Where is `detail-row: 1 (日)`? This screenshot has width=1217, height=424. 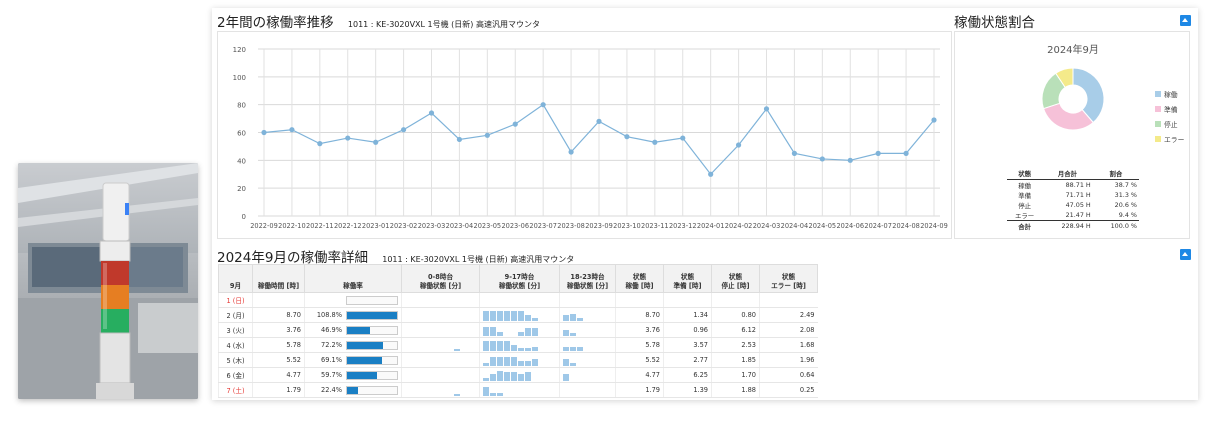
detail-row: 1 (日) is located at coordinates (518, 300).